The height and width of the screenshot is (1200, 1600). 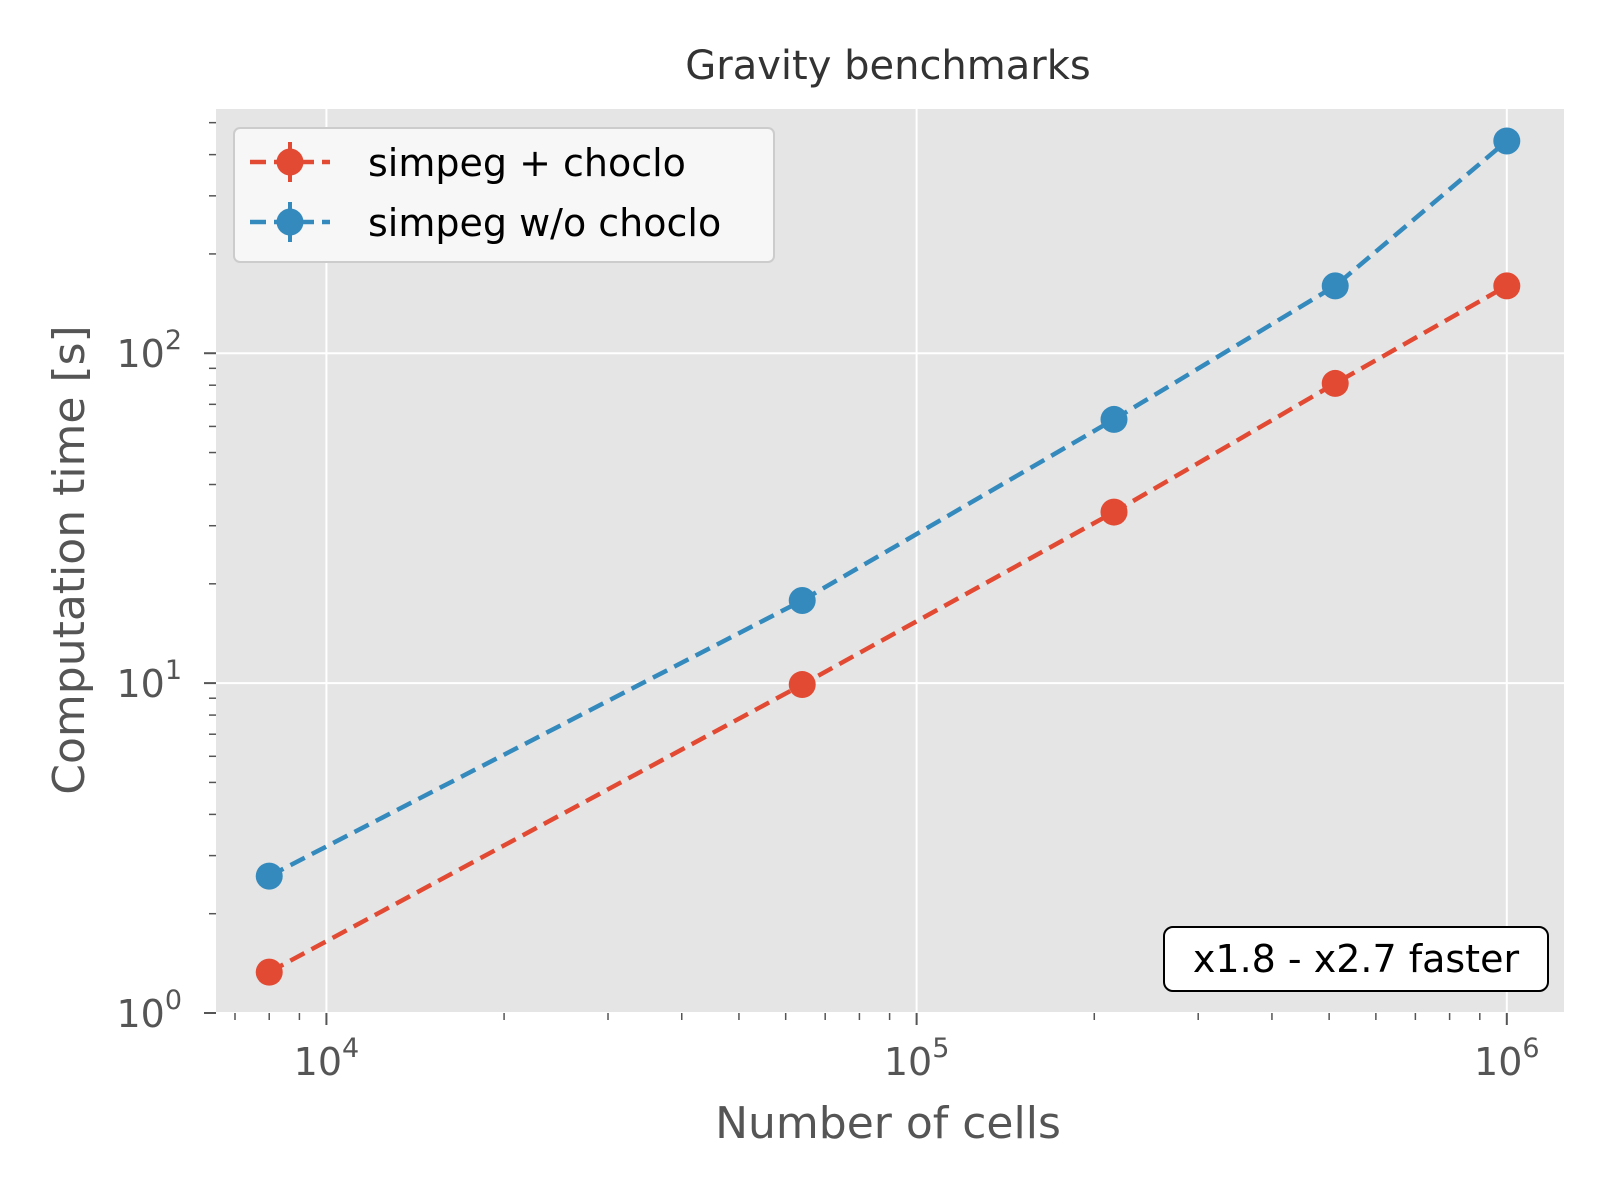 I want to click on x-tick-label: 10⁵, so click(x=917, y=1058).